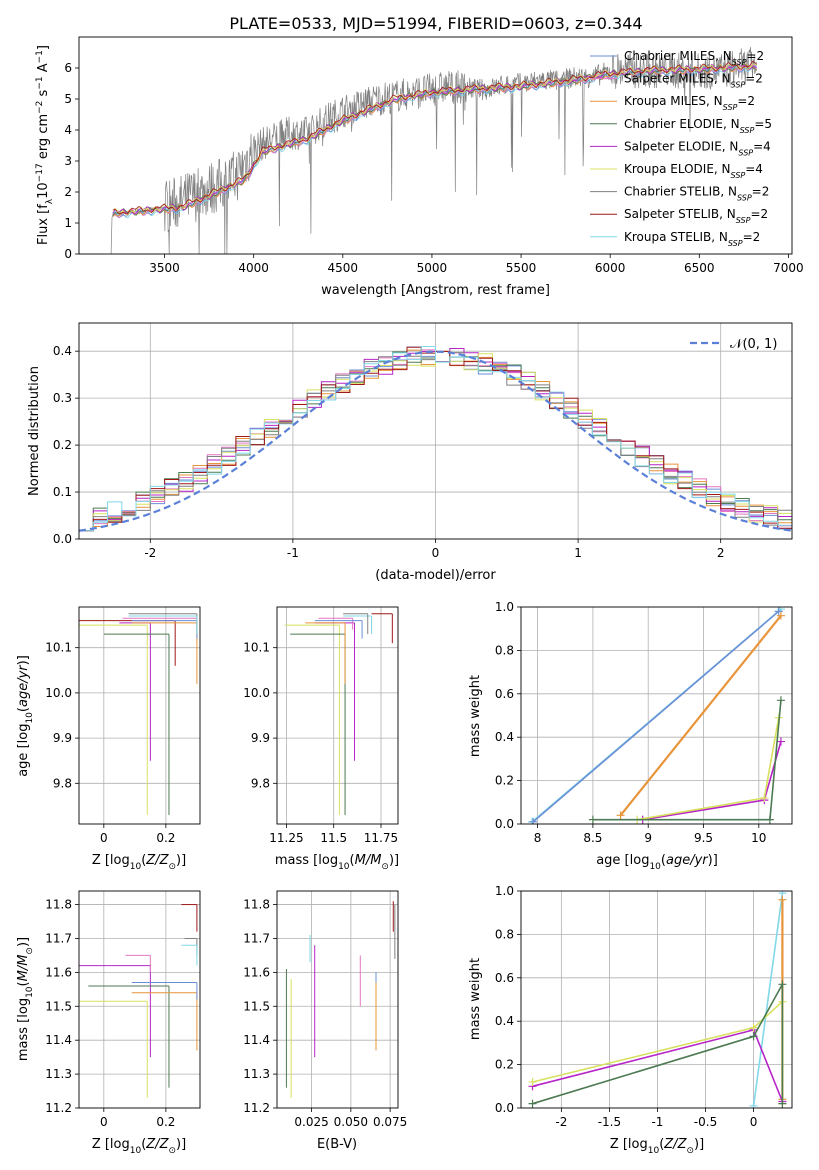 The image size is (819, 1170). What do you see at coordinates (351, 1122) in the screenshot?
I see `x-tick-label: 0.050` at bounding box center [351, 1122].